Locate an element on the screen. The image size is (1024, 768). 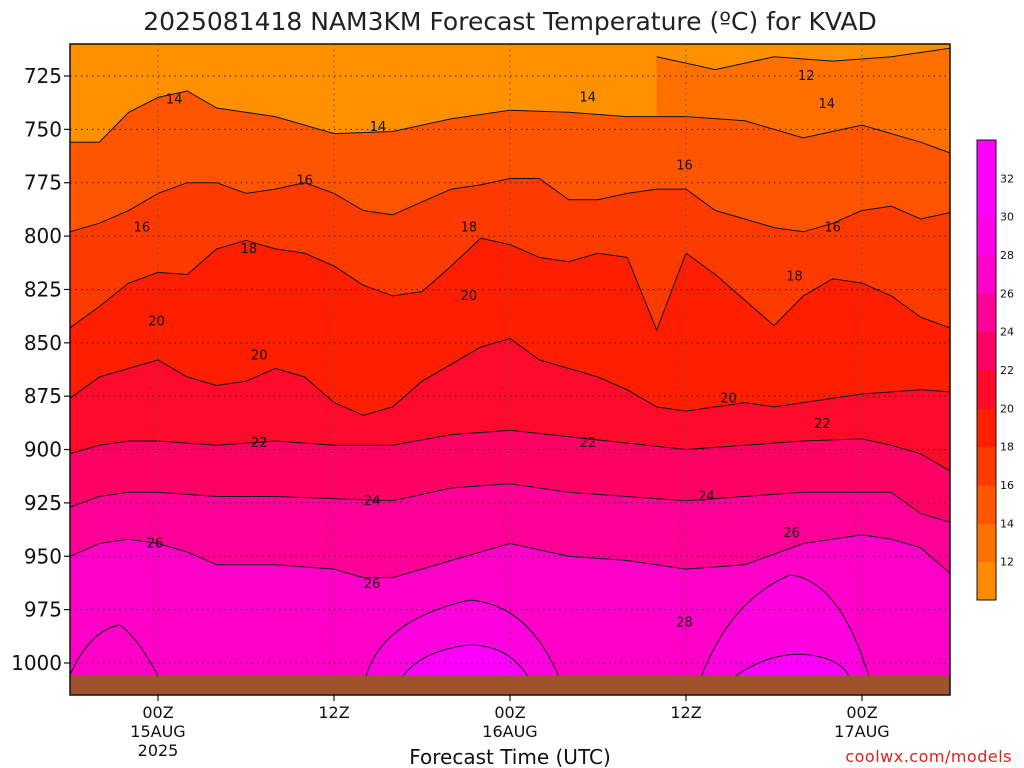
y-tick-label: 950 is located at coordinates (43, 556).